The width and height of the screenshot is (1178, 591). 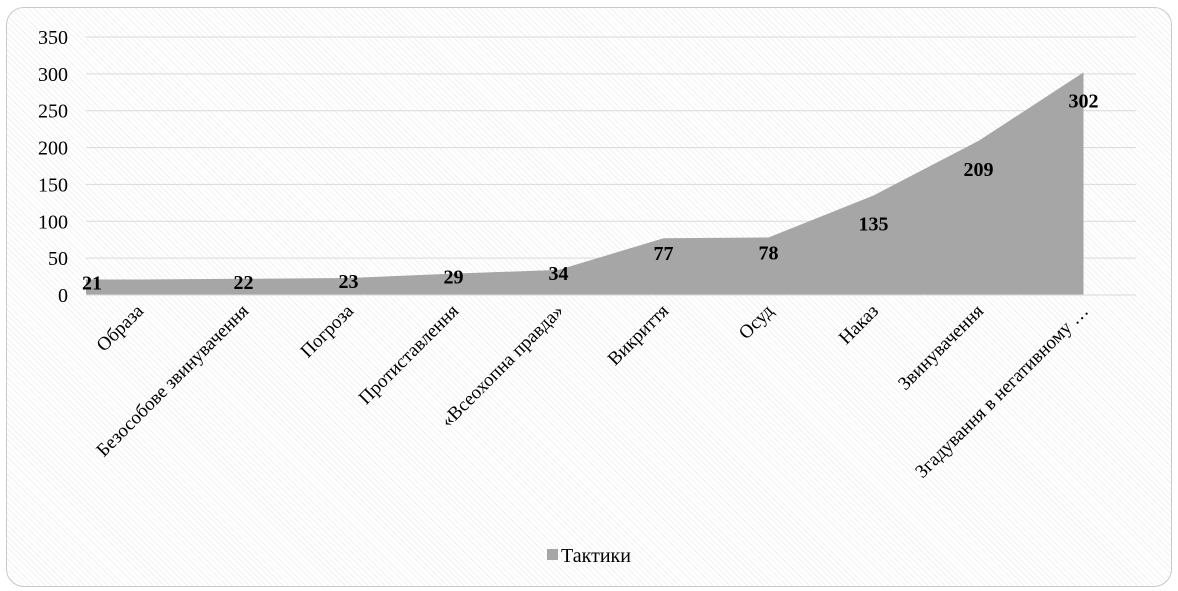 I want to click on legend-label: Тактики, so click(x=596, y=556).